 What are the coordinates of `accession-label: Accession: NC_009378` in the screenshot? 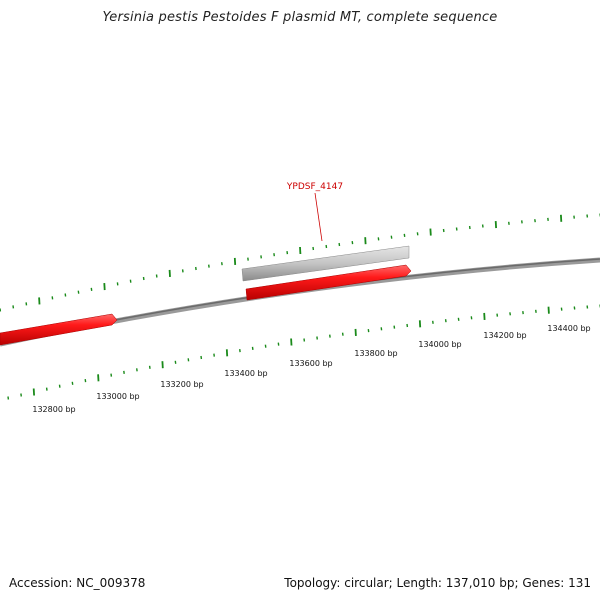 It's located at (77, 583).